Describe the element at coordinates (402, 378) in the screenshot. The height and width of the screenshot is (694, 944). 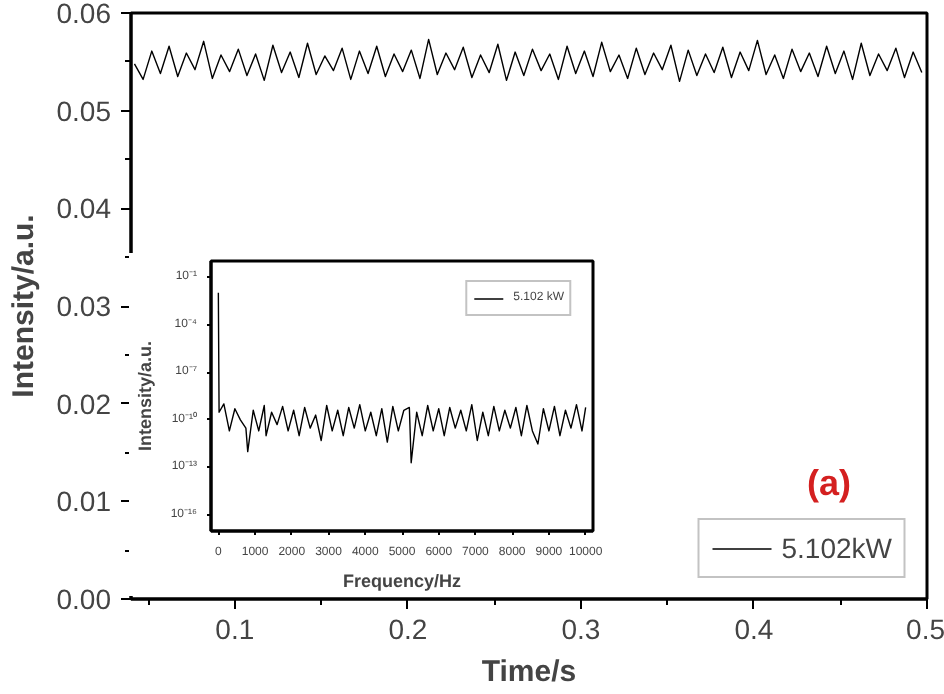
I see `line-series` at that location.